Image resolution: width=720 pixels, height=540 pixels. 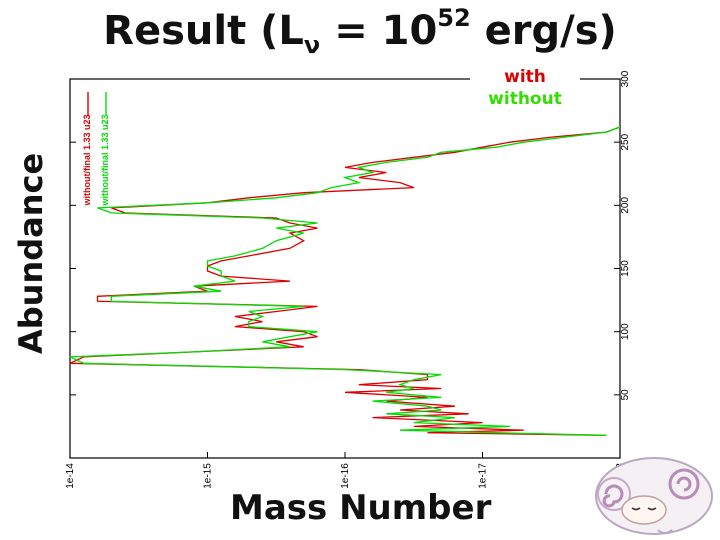 I want to click on title-unit: erg/s), so click(x=543, y=31).